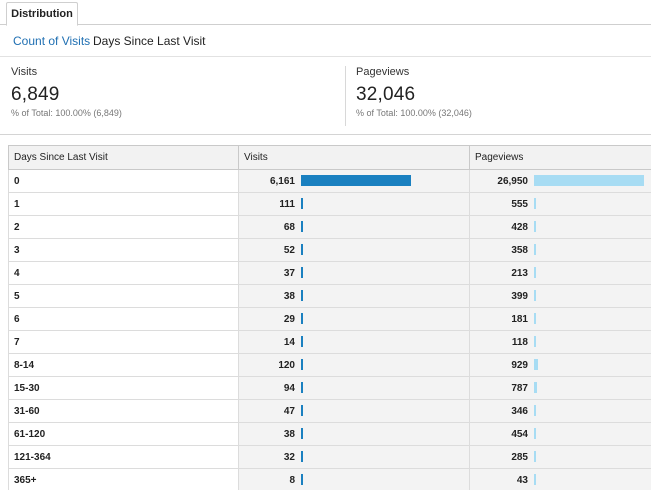 Image resolution: width=651 pixels, height=490 pixels. I want to click on dimension-cell: 4, so click(123, 273).